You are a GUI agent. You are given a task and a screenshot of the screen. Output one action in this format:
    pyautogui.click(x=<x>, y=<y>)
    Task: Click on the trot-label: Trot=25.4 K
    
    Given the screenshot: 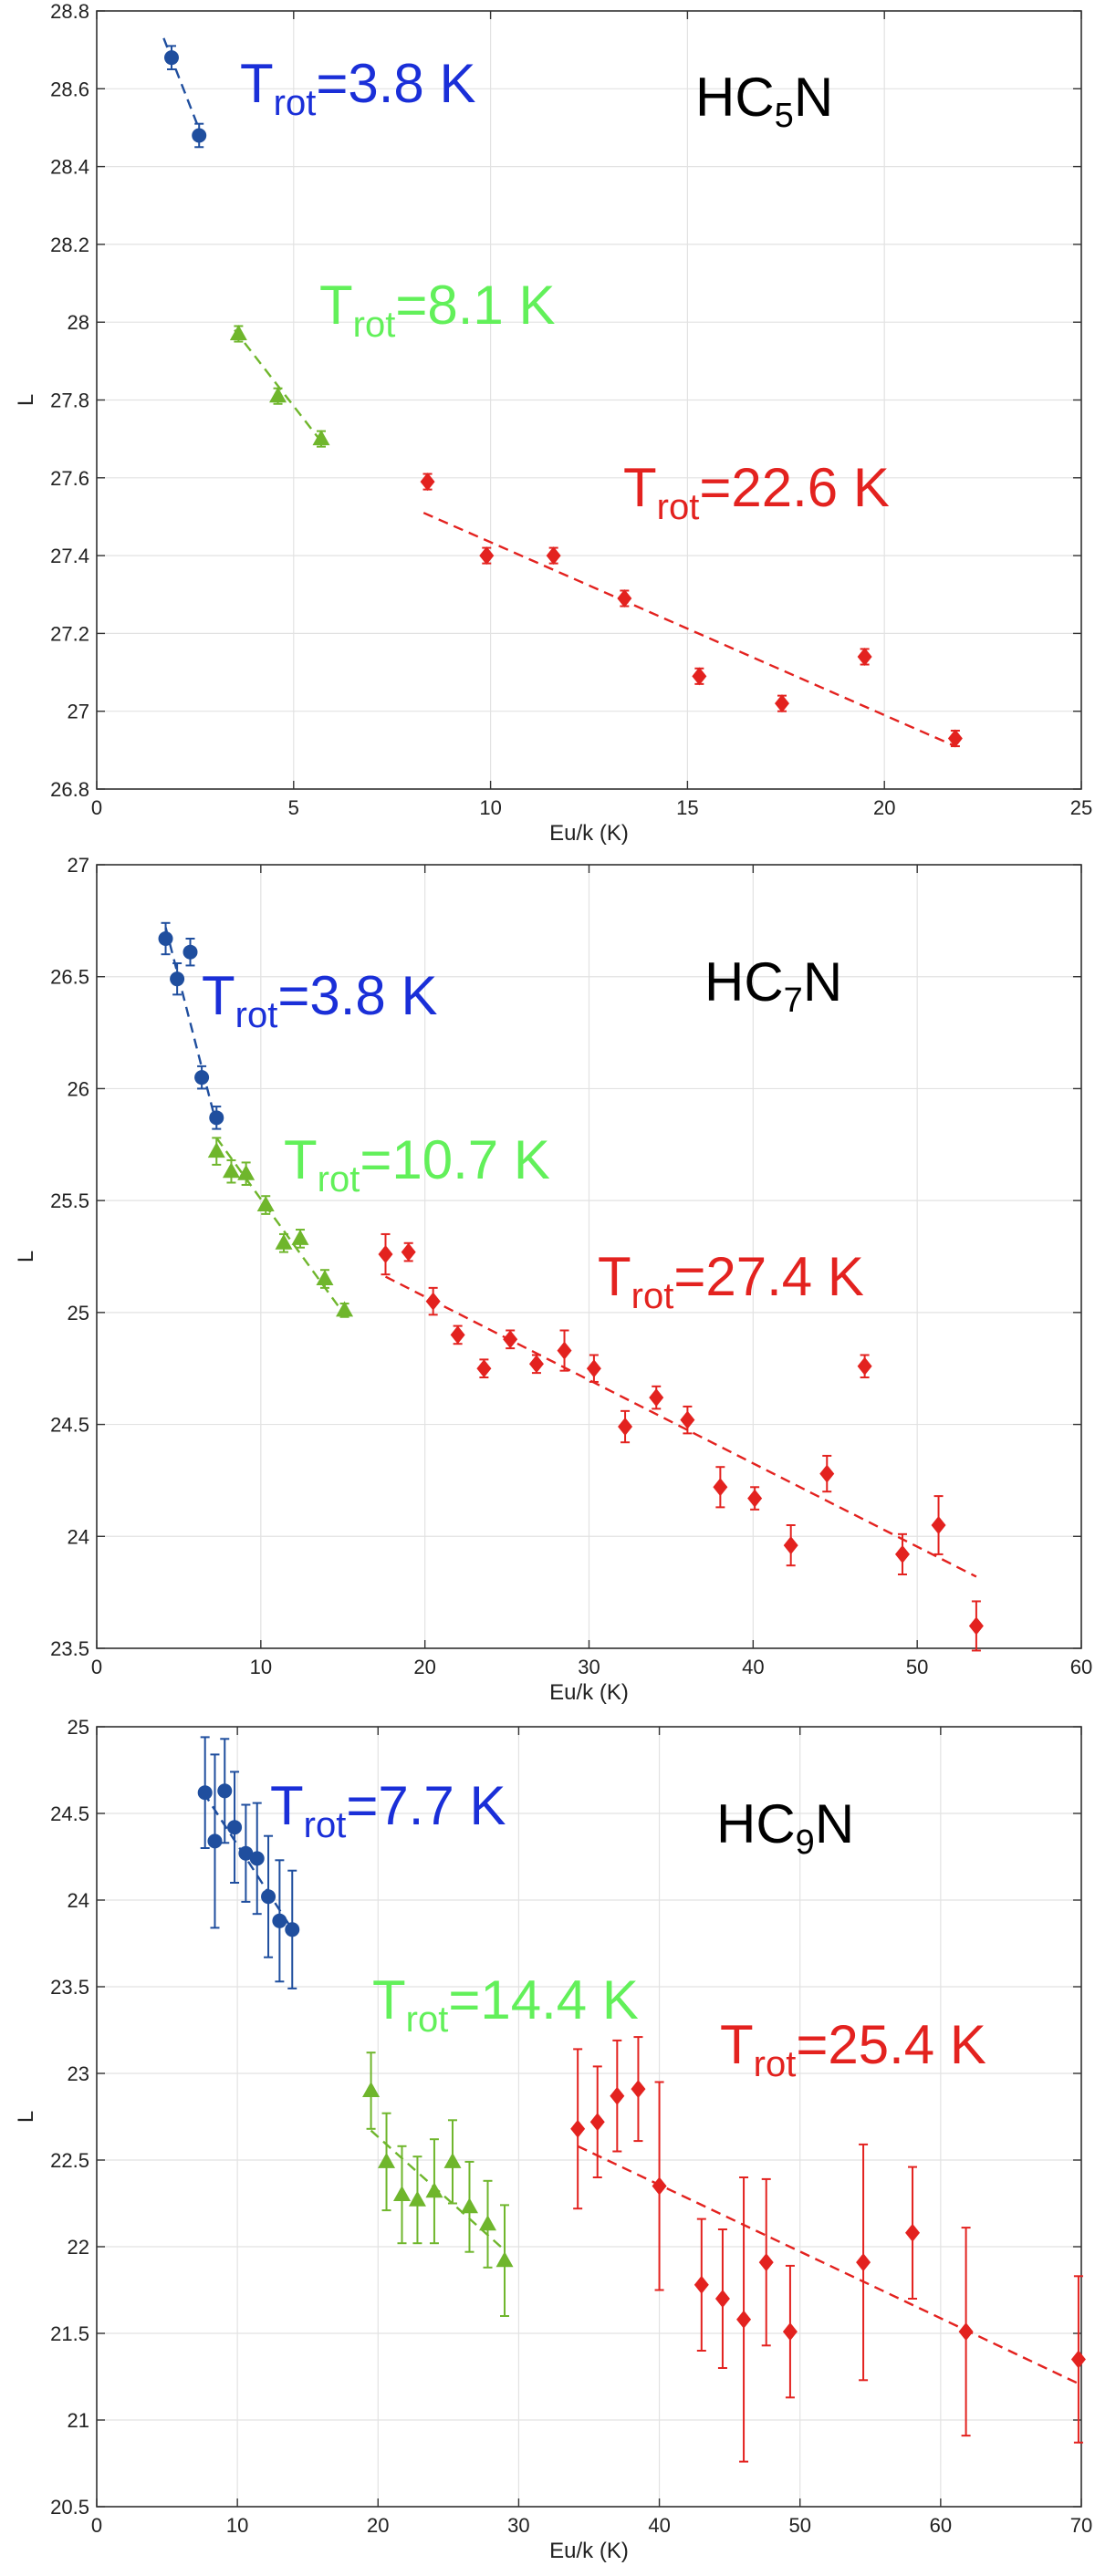 What is the action you would take?
    pyautogui.click(x=853, y=2049)
    